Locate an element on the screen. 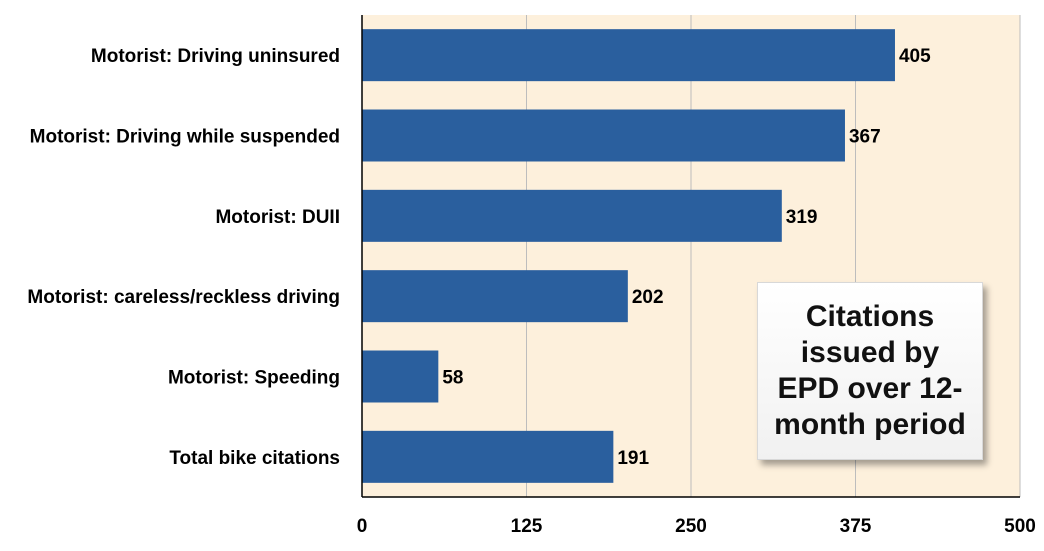 The width and height of the screenshot is (1044, 551). data-label: 367 is located at coordinates (865, 137).